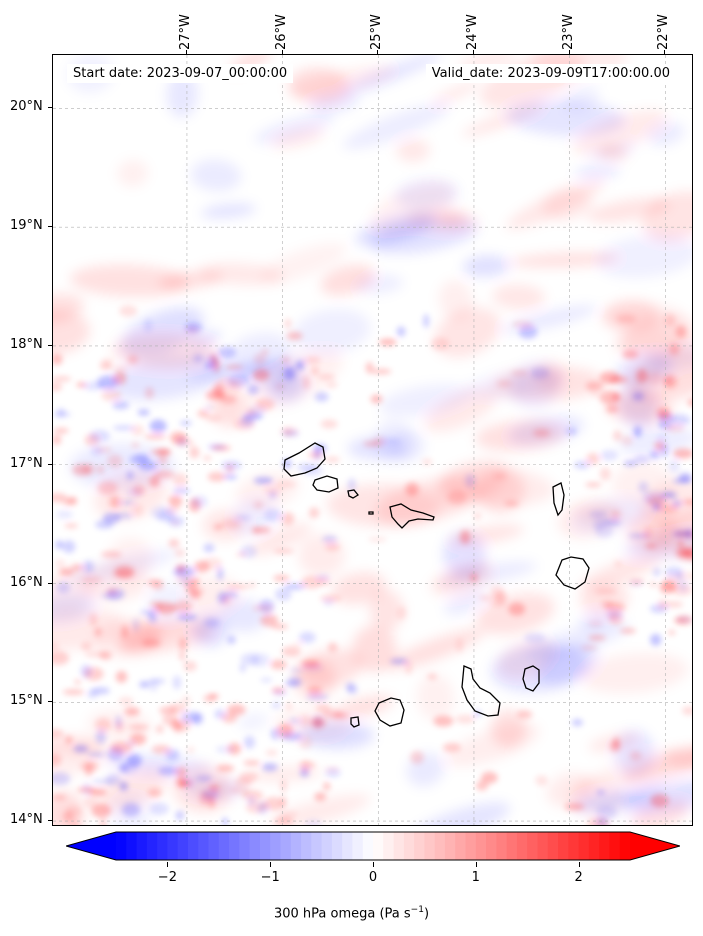 The width and height of the screenshot is (703, 936). What do you see at coordinates (550, 73) in the screenshot?
I see `valid-date-label: Valid_date: 2023-09-09T17:00:00.00` at bounding box center [550, 73].